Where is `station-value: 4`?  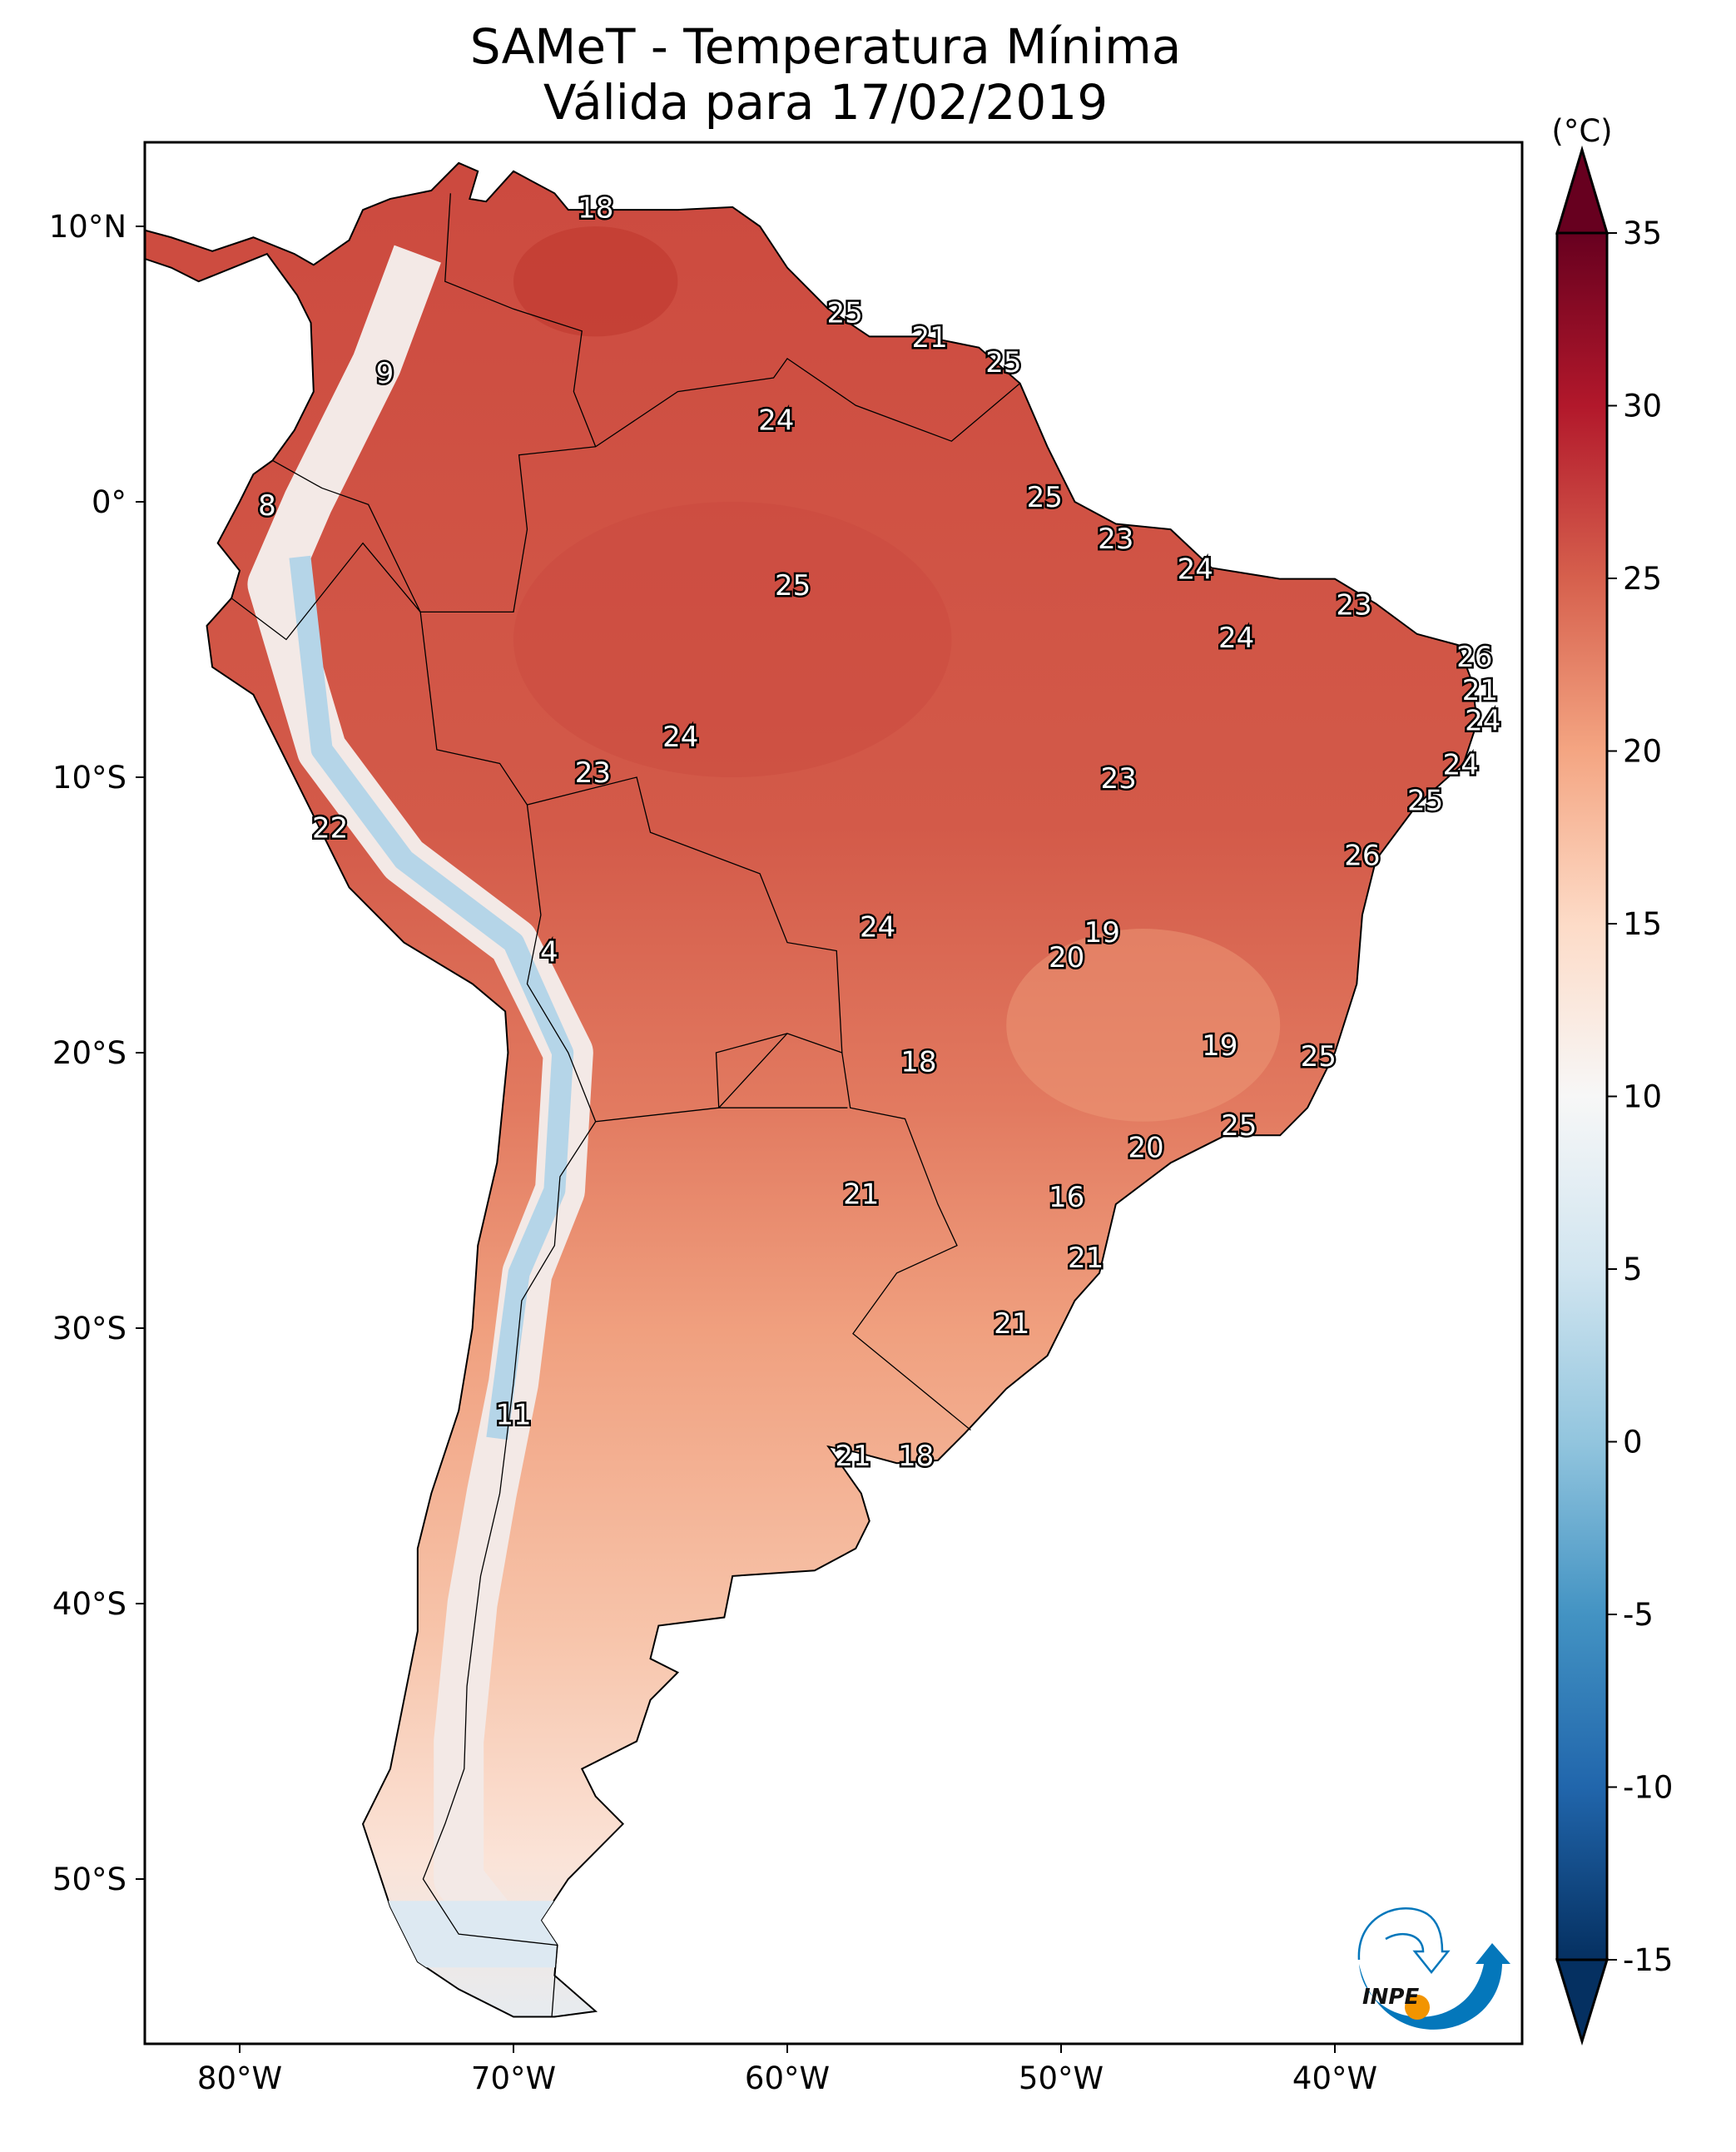
station-value: 4 is located at coordinates (549, 952).